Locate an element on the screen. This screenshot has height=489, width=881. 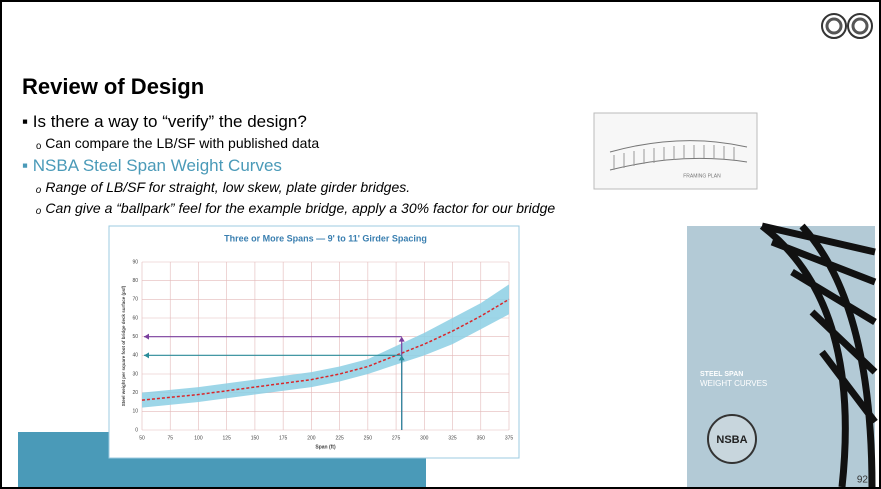
y-tick-label: 20 is located at coordinates (135, 393).